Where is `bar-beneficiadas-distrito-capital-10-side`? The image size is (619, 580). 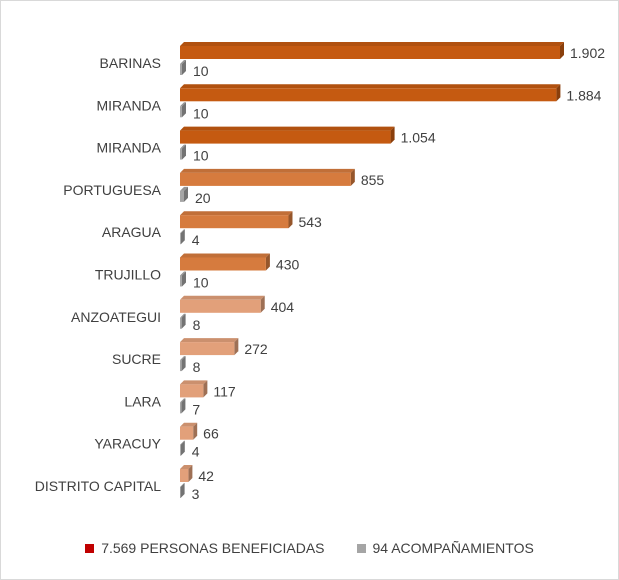
bar-beneficiadas-distrito-capital-10-side is located at coordinates (190, 473).